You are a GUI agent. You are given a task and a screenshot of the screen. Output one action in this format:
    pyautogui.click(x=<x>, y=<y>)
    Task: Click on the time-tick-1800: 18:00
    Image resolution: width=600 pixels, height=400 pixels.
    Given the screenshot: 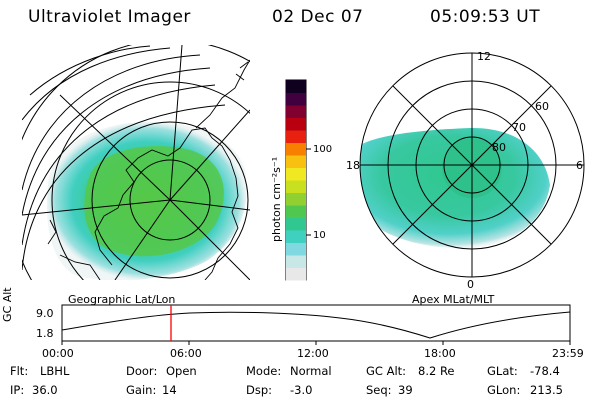 What is the action you would take?
    pyautogui.click(x=440, y=353)
    